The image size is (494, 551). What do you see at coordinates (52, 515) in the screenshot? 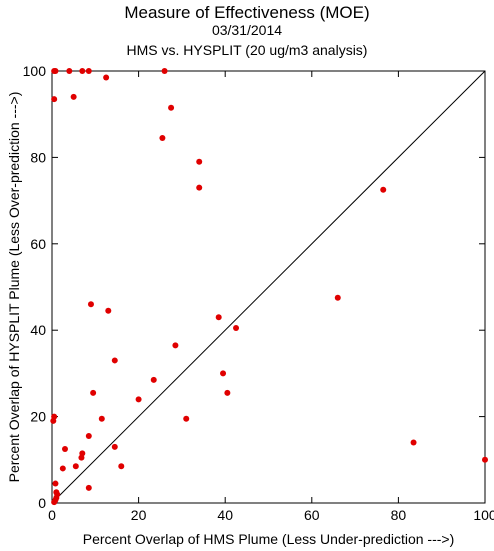
I see `x-tick-label: 0` at bounding box center [52, 515].